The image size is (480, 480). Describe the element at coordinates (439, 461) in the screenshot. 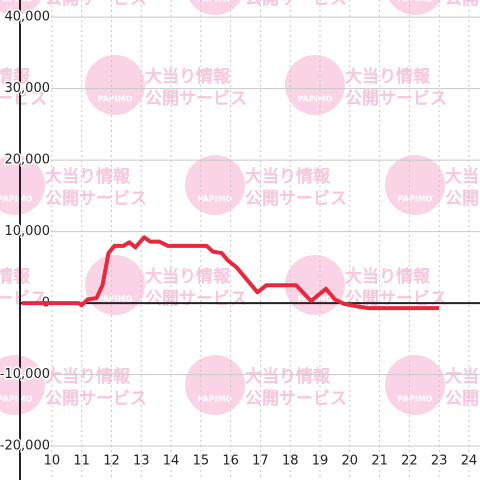

I see `x-tick-label: 23` at that location.